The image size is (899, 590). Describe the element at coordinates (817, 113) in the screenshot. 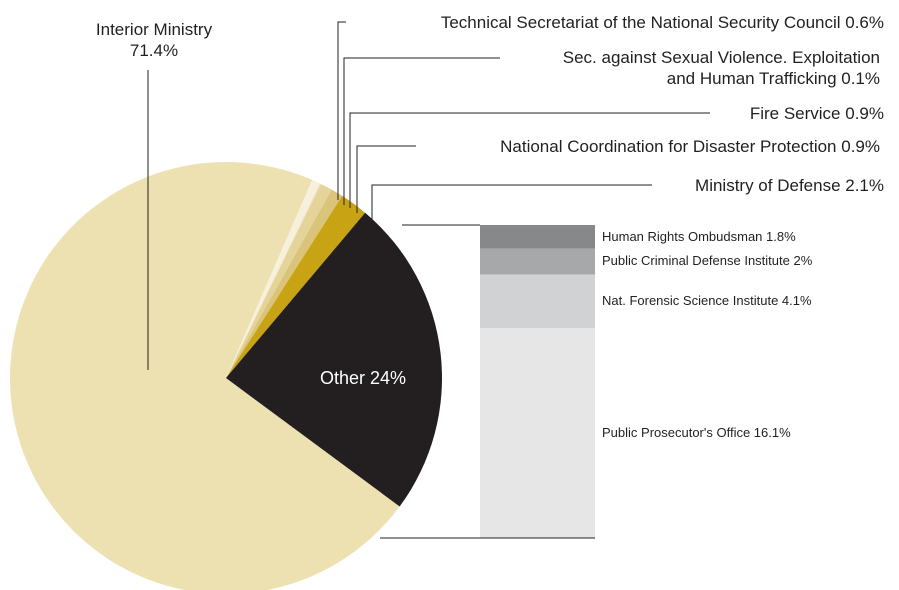

I see `label-fire: Fire Service 0.9%` at that location.